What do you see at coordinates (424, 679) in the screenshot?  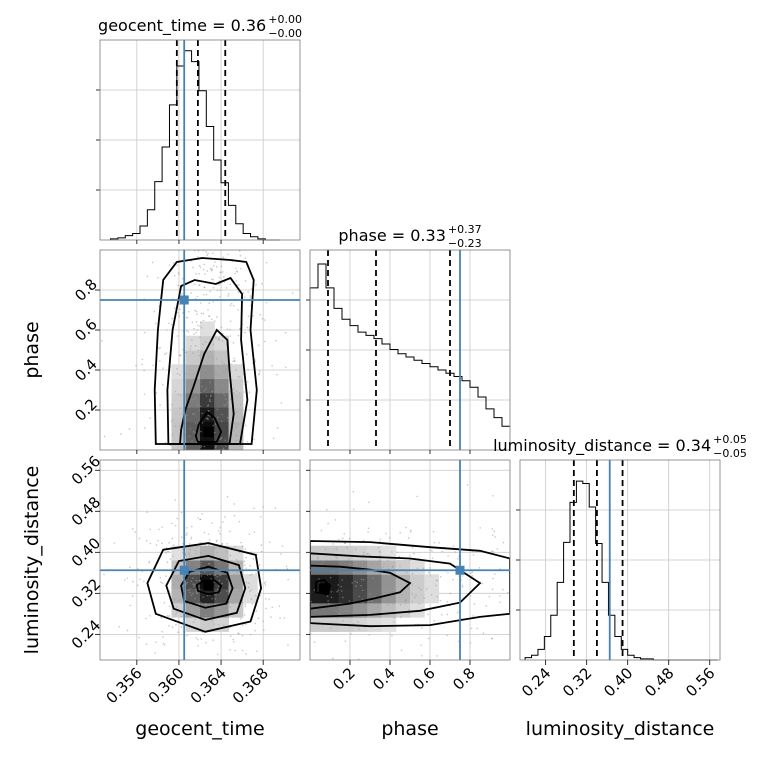 I see `x-tick-label: 0.6` at bounding box center [424, 679].